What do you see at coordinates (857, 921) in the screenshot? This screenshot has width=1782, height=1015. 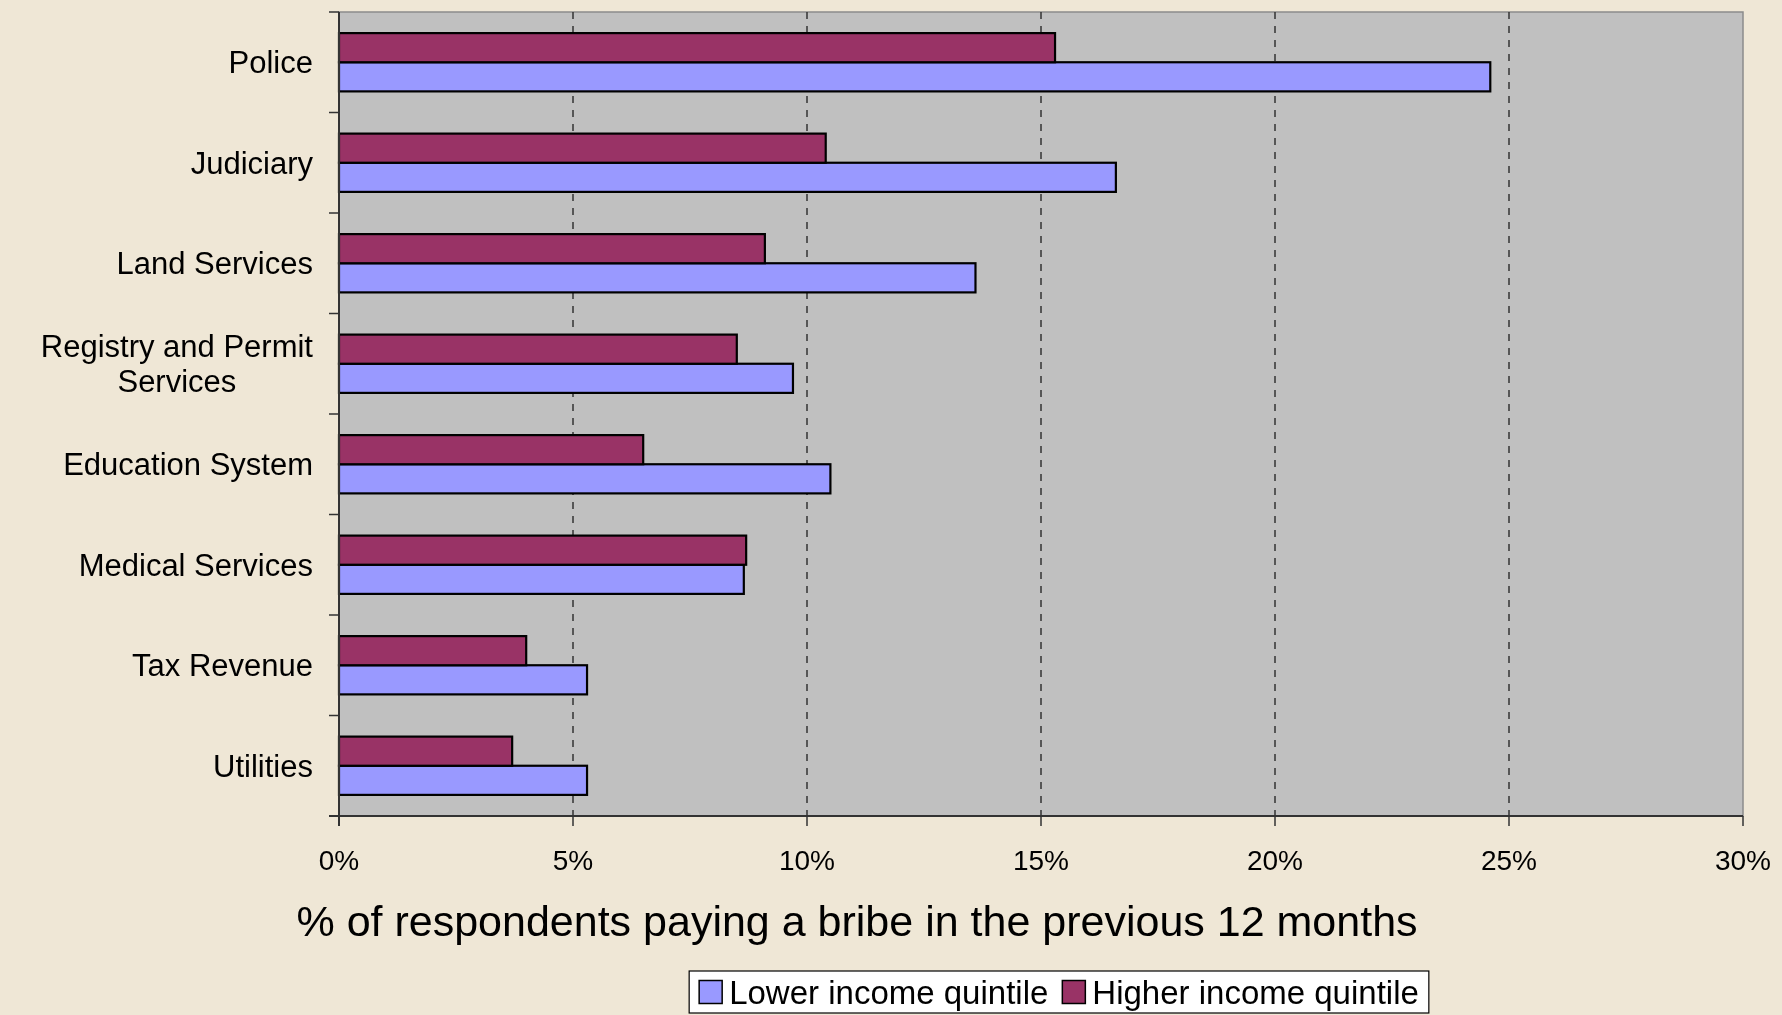 I see `x-axis-title: % of respondents paying a bribe in the previous 12 months` at bounding box center [857, 921].